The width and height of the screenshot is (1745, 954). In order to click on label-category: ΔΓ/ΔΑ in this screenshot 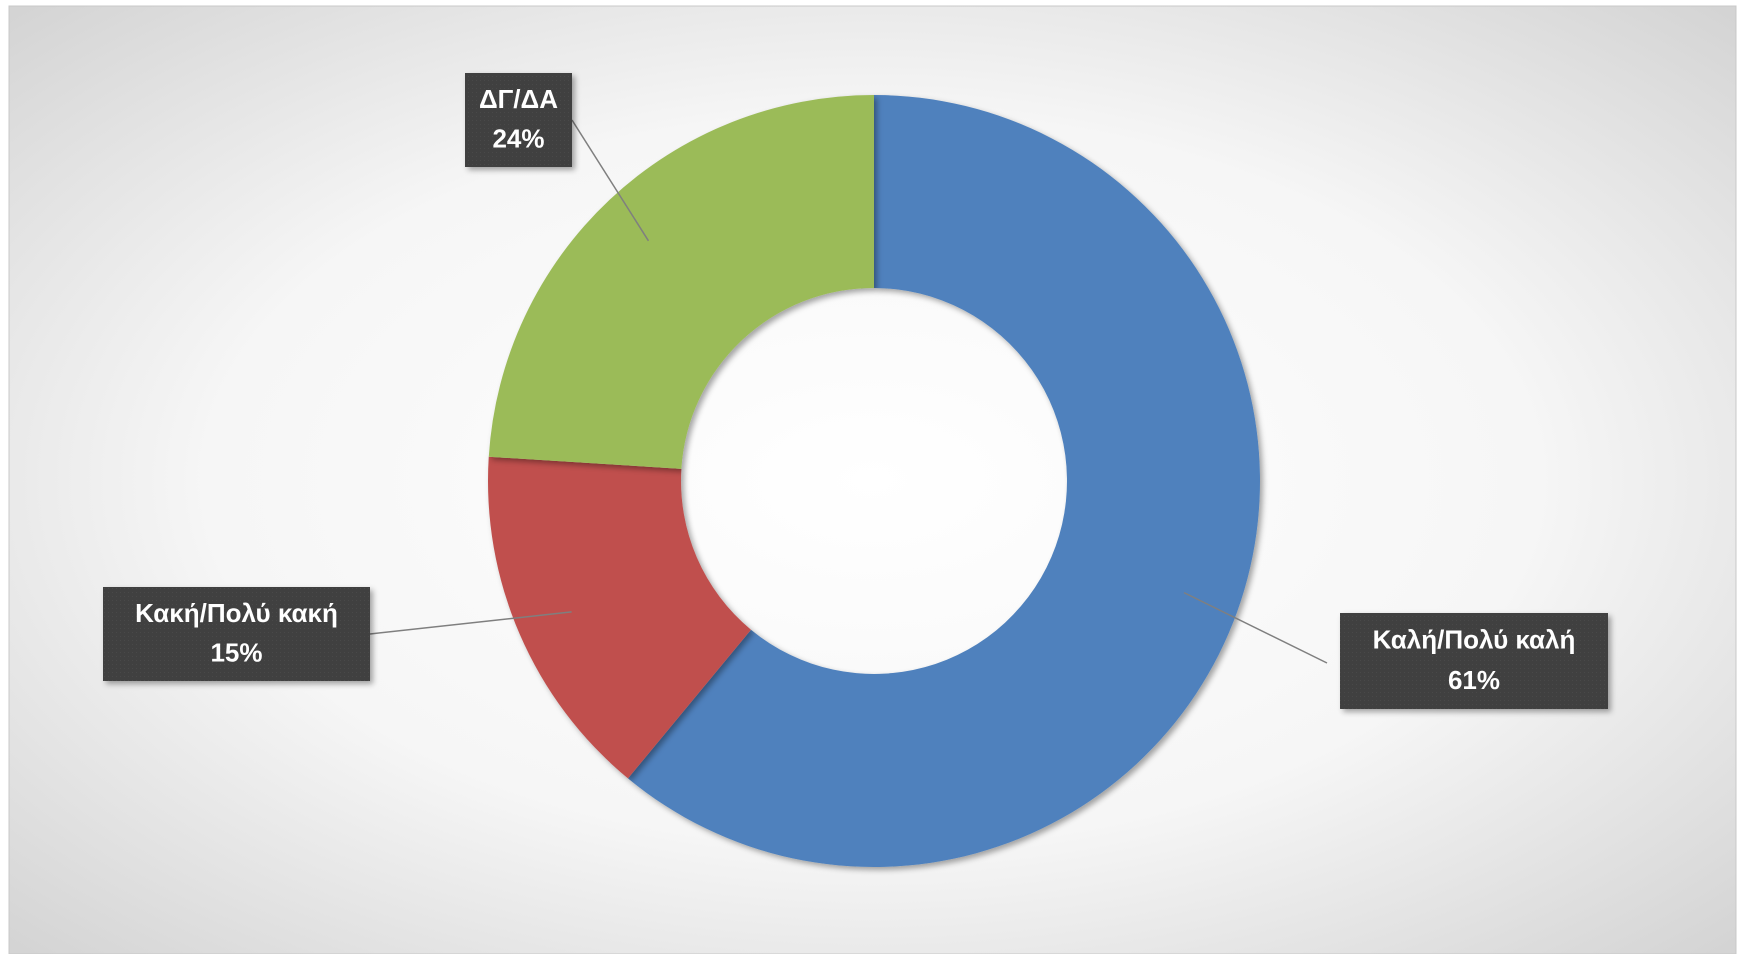, I will do `click(518, 99)`.